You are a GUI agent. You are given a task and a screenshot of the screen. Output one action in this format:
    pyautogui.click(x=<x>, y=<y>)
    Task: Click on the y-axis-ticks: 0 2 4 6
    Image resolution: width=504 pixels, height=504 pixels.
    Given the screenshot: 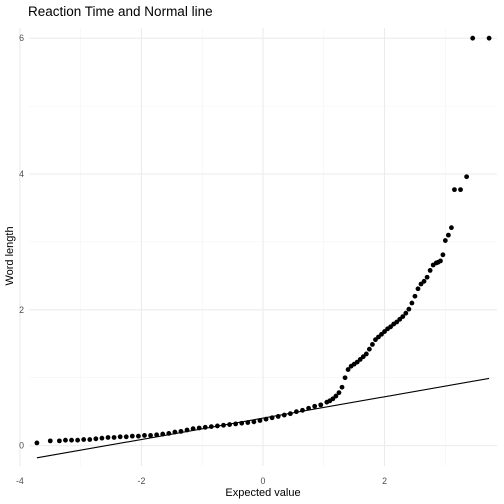 What is the action you would take?
    pyautogui.click(x=21, y=241)
    